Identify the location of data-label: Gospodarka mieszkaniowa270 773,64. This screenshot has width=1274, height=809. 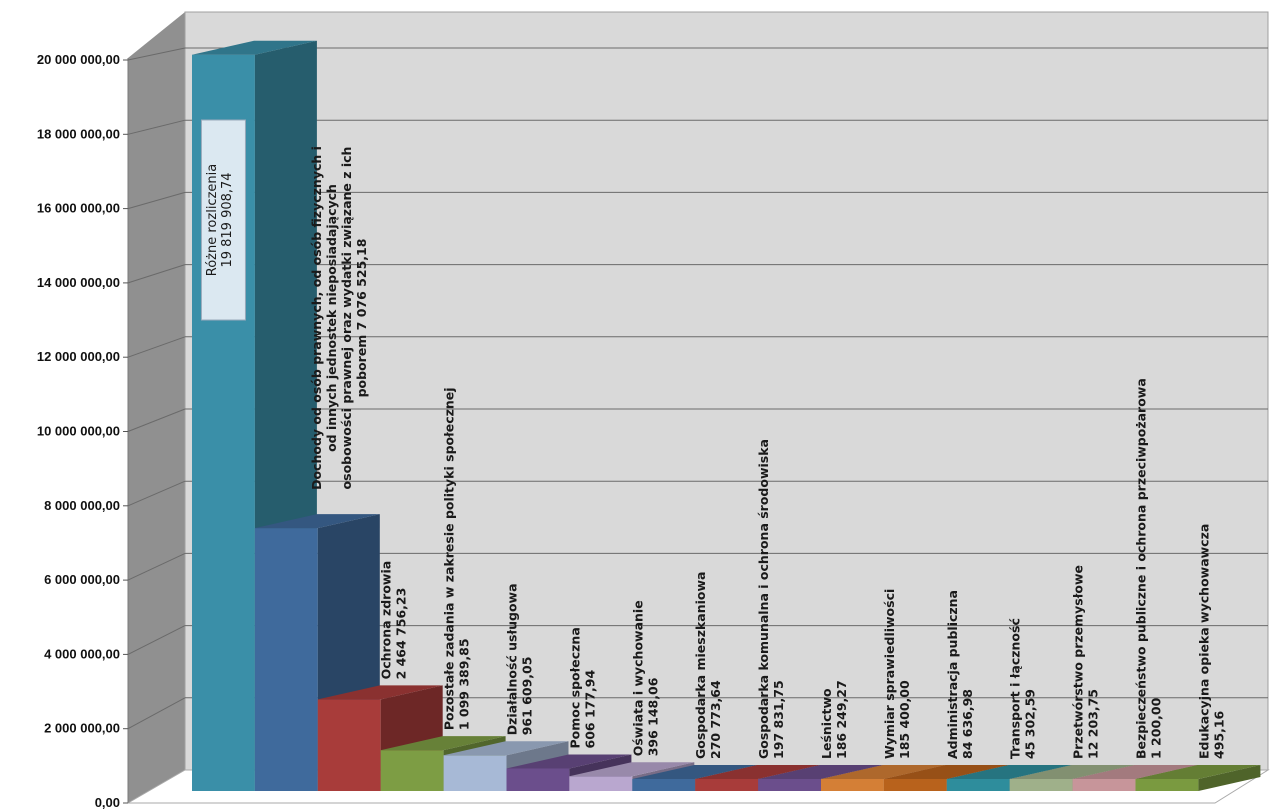
(708, 665).